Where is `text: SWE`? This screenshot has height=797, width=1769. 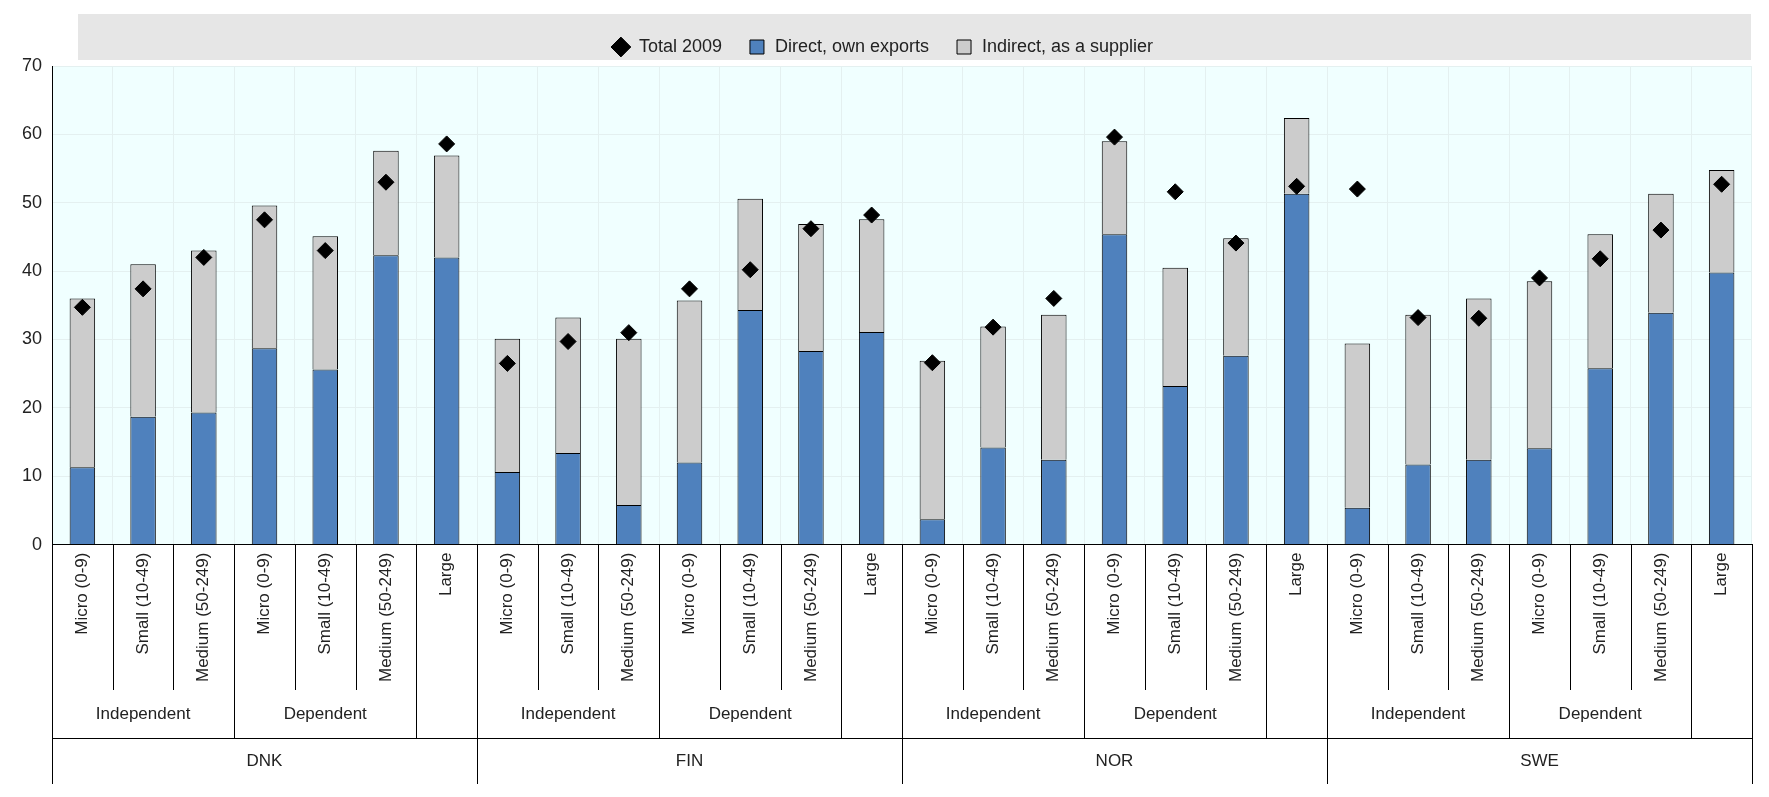 text: SWE is located at coordinates (1539, 760).